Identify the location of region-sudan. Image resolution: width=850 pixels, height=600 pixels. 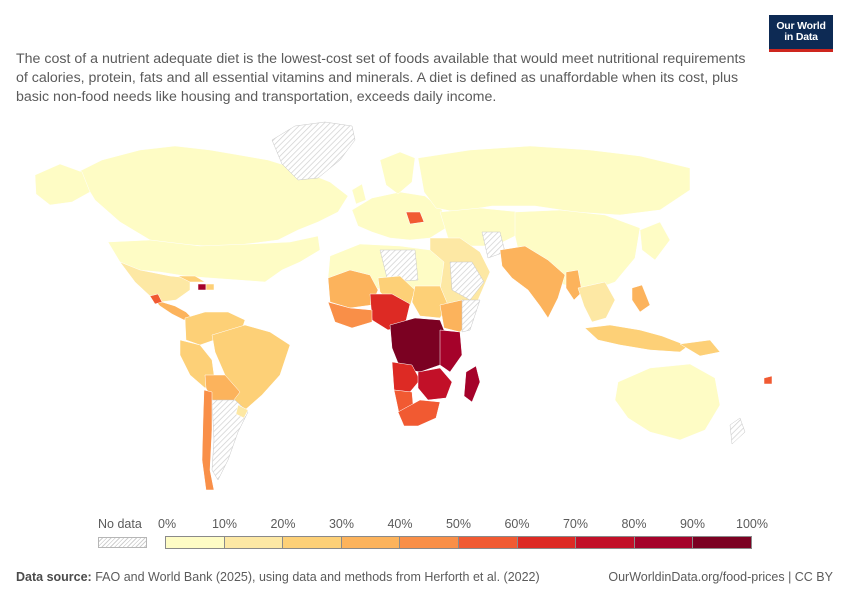
(430, 302).